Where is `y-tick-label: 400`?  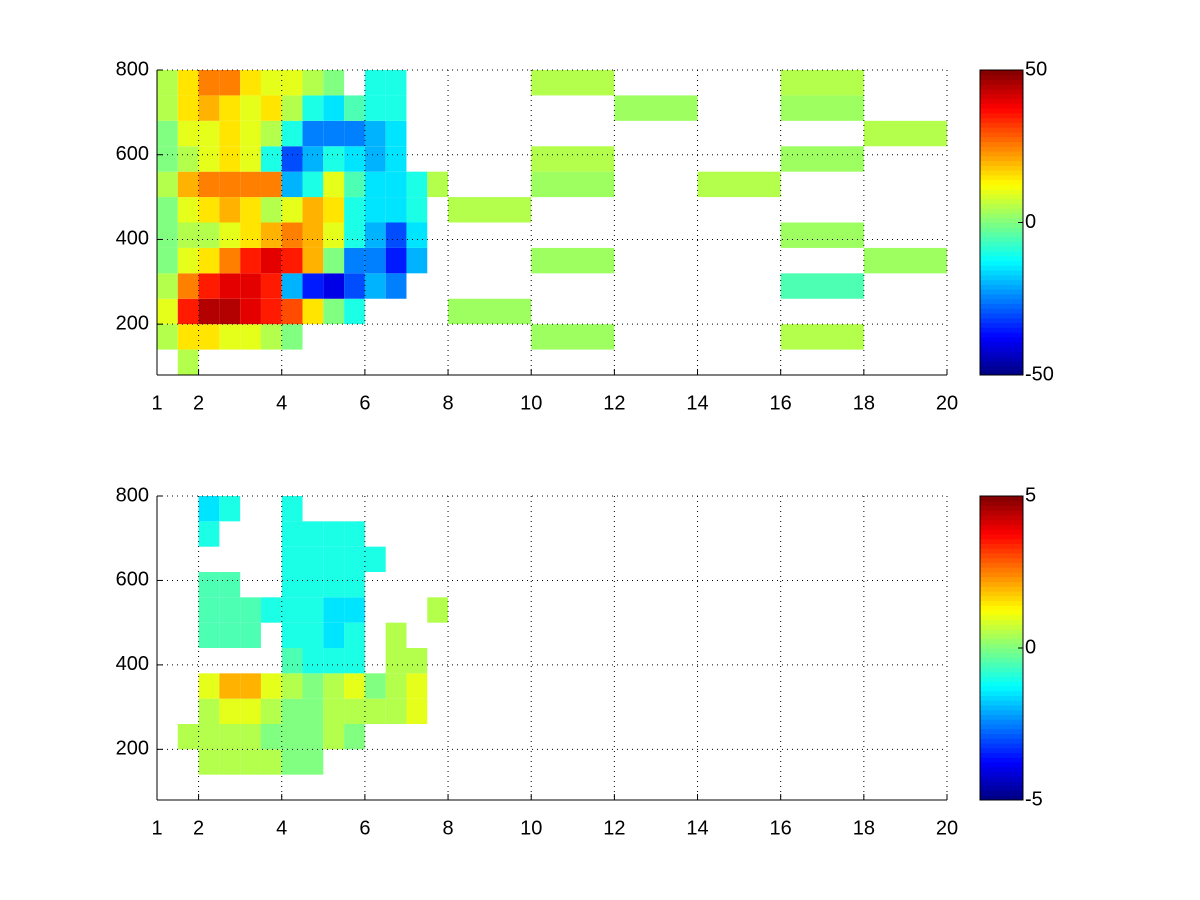 y-tick-label: 400 is located at coordinates (132, 239).